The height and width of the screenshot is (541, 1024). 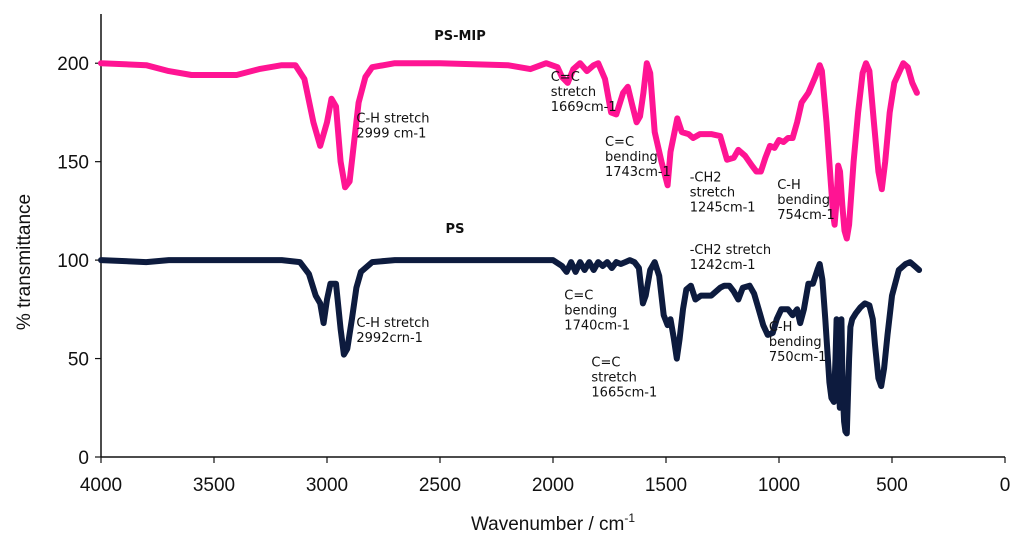 I want to click on peak-annotation-line: 2999 cm-1, so click(x=391, y=133).